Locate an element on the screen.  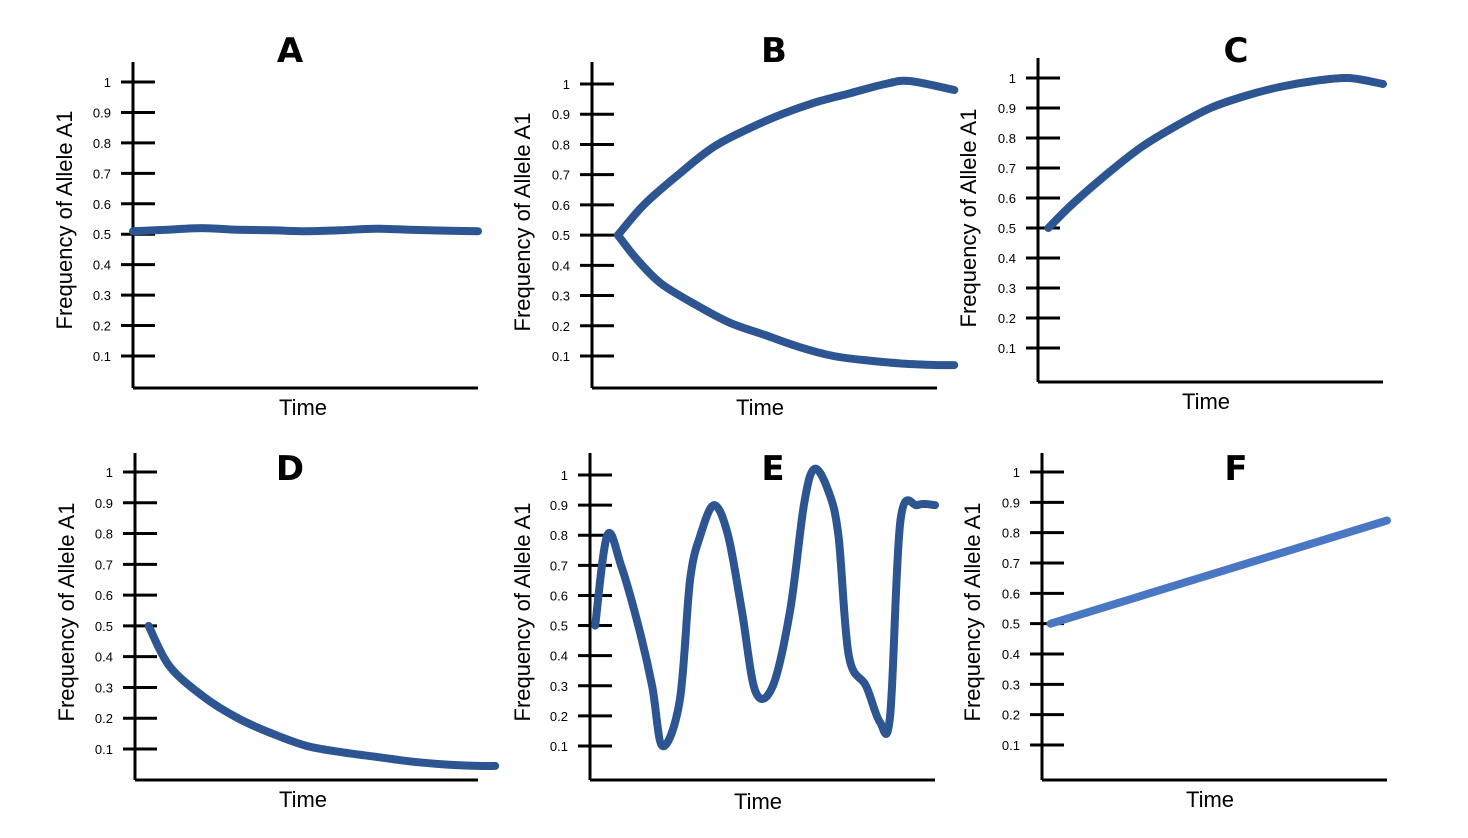
panel-f-series-a1 is located at coordinates (1218, 572).